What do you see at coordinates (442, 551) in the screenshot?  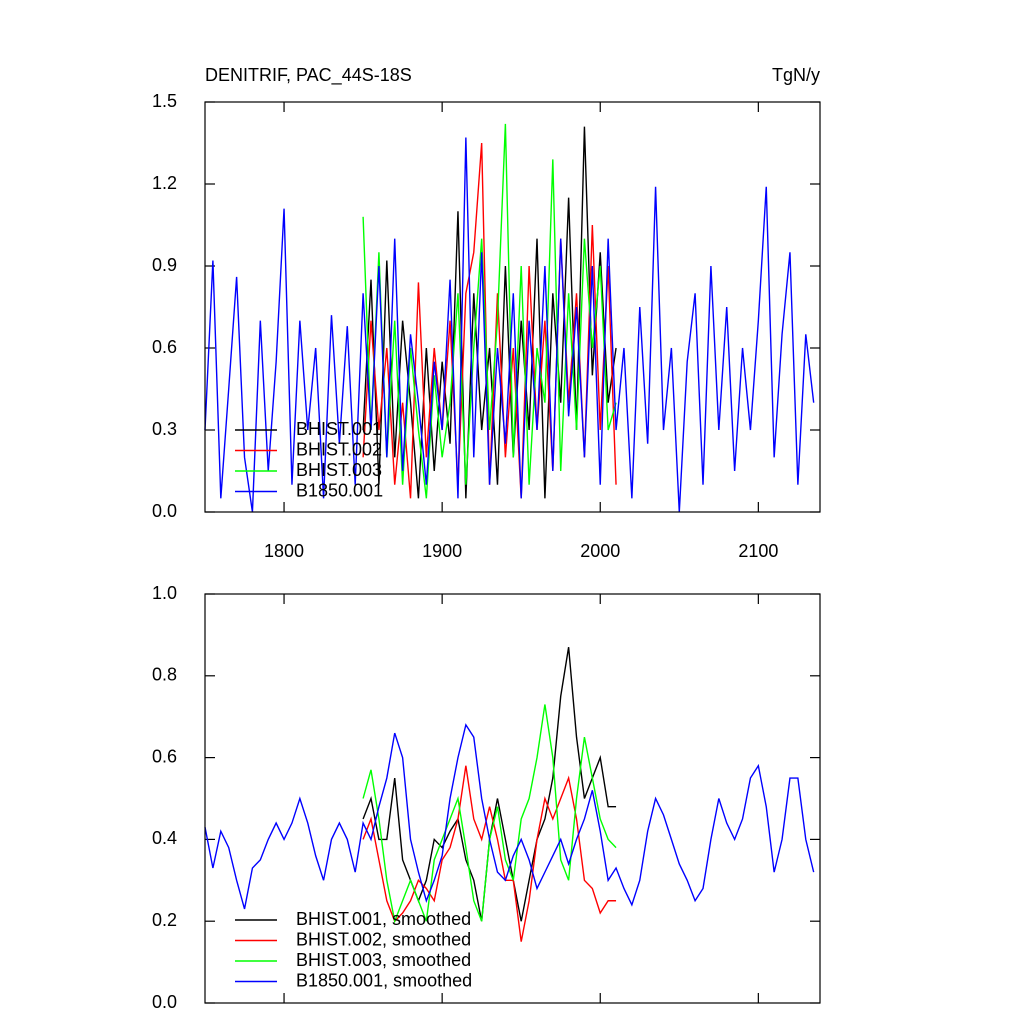 I see `x-tick-label: 1900` at bounding box center [442, 551].